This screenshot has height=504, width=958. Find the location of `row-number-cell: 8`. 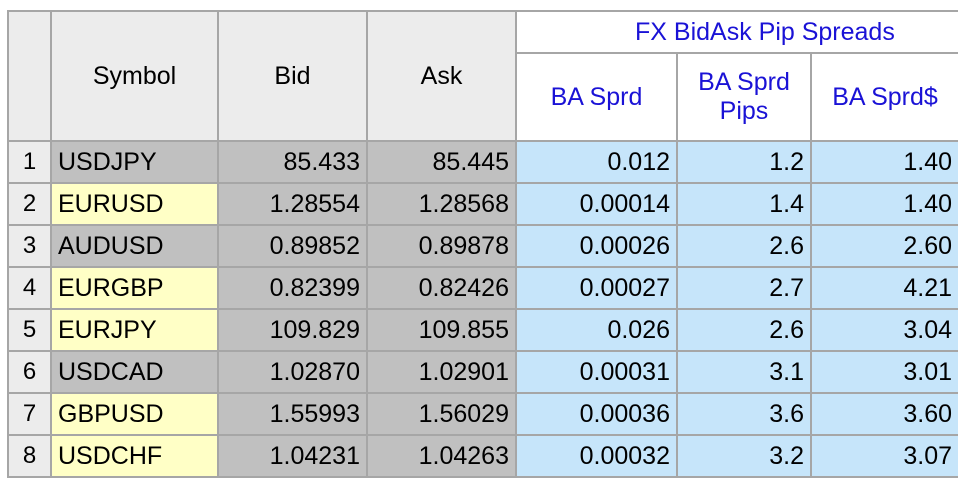

row-number-cell: 8 is located at coordinates (29, 456).